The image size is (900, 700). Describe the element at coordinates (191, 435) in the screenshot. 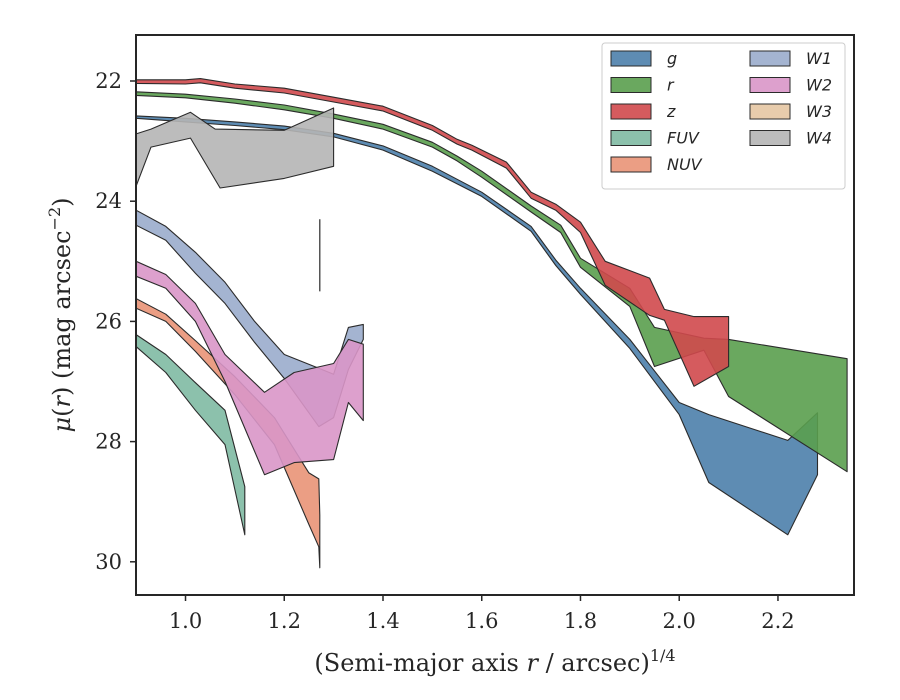

I see `band-fuv` at that location.